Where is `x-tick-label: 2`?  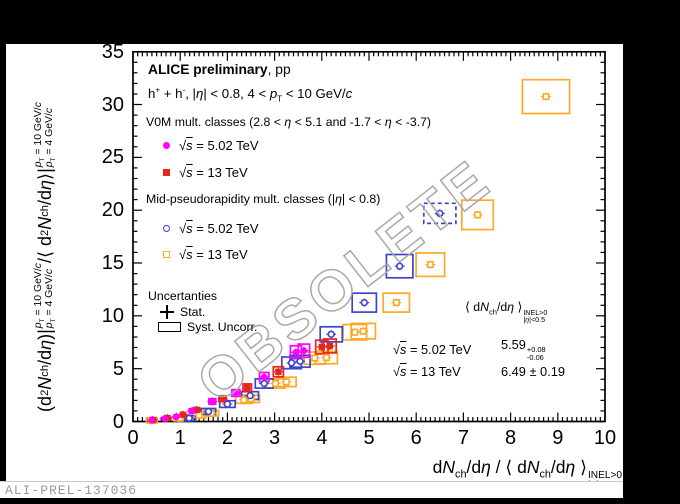
x-tick-label: 2 is located at coordinates (227, 438).